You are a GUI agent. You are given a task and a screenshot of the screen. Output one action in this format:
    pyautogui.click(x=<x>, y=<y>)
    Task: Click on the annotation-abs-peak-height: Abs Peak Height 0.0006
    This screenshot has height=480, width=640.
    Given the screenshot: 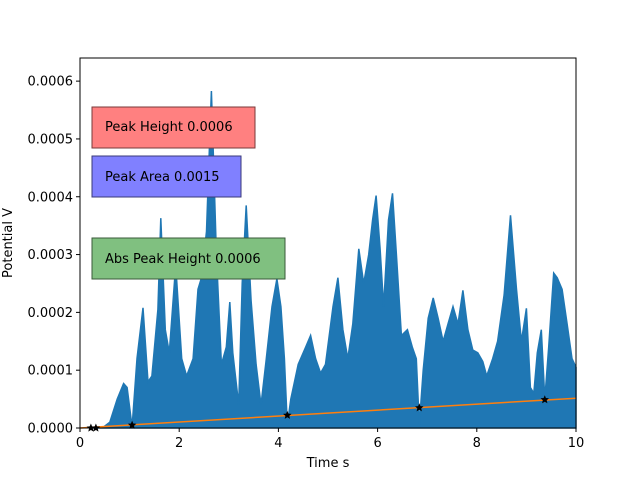 What is the action you would take?
    pyautogui.click(x=188, y=258)
    